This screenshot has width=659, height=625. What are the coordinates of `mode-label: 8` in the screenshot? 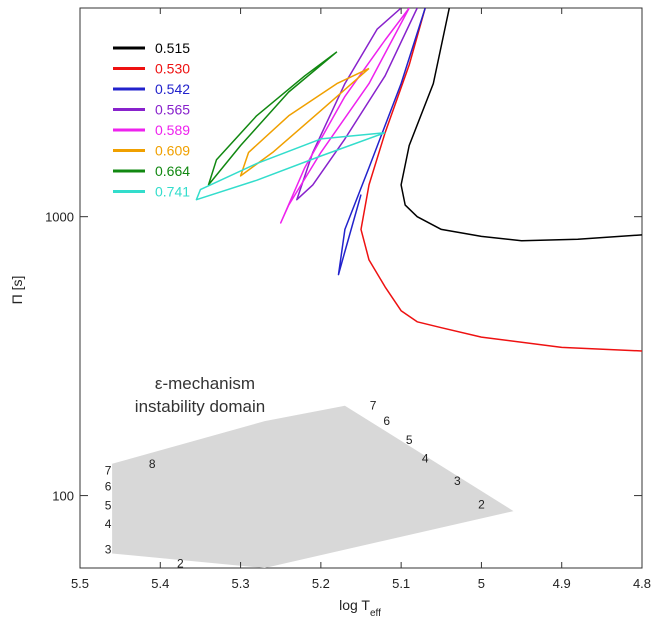 It's located at (152, 464).